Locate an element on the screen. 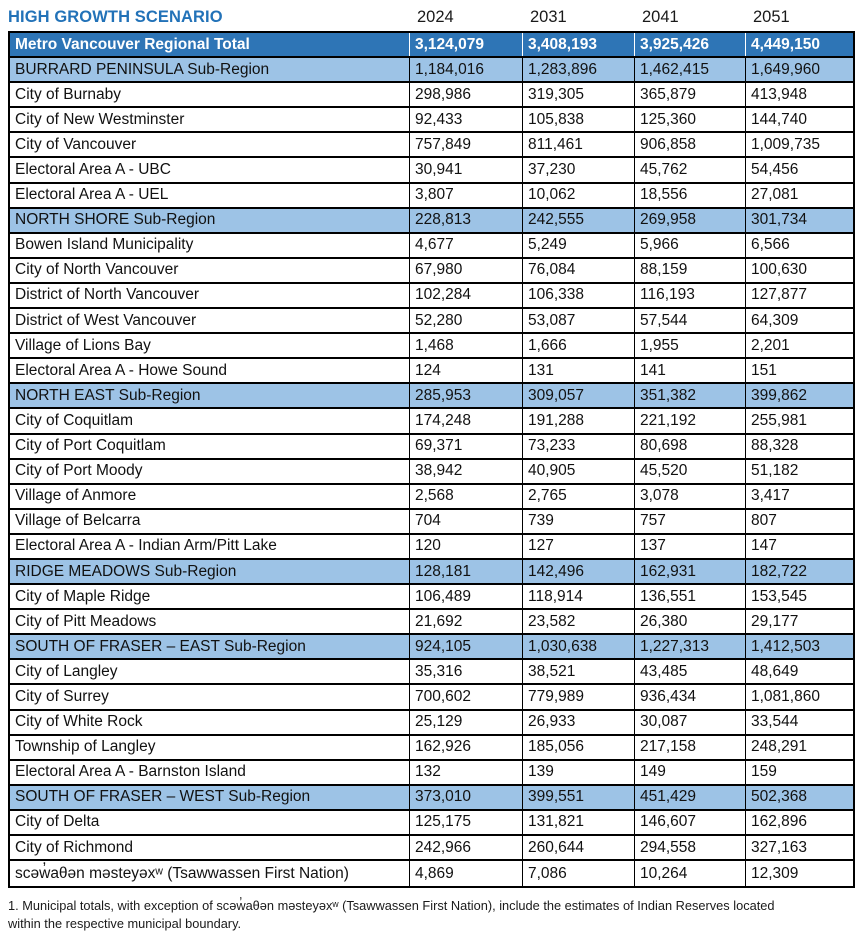  row-name-cell: Electoral Area A - Howe Sound is located at coordinates (121, 370).